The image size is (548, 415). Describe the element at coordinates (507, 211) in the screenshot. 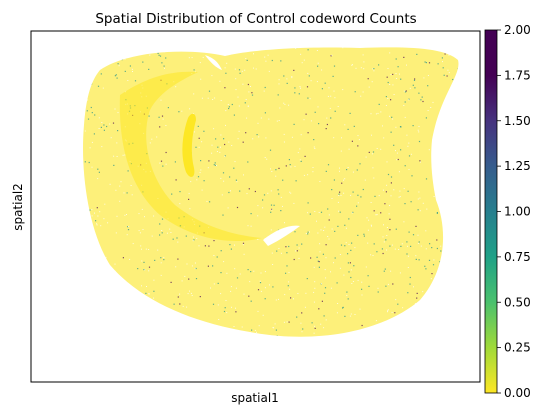

I see `colorbar: 0.00 0.25 0.50 0.75 1.00 1.25 1.50 1.75 2.00` at that location.